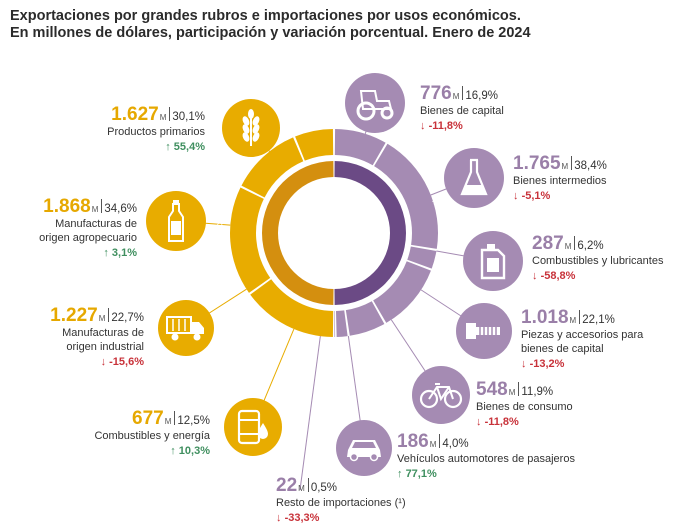 The image size is (683, 531). I want to click on import-name-5: Vehículos automotores de pasajeros, so click(486, 459).